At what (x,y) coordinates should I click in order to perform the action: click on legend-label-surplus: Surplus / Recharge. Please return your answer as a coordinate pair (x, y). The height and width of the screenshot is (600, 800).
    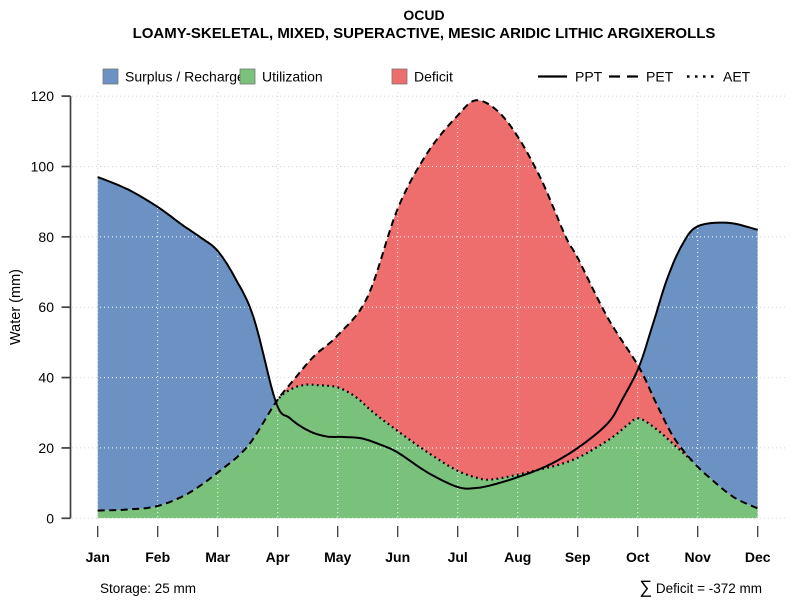
    Looking at the image, I should click on (185, 77).